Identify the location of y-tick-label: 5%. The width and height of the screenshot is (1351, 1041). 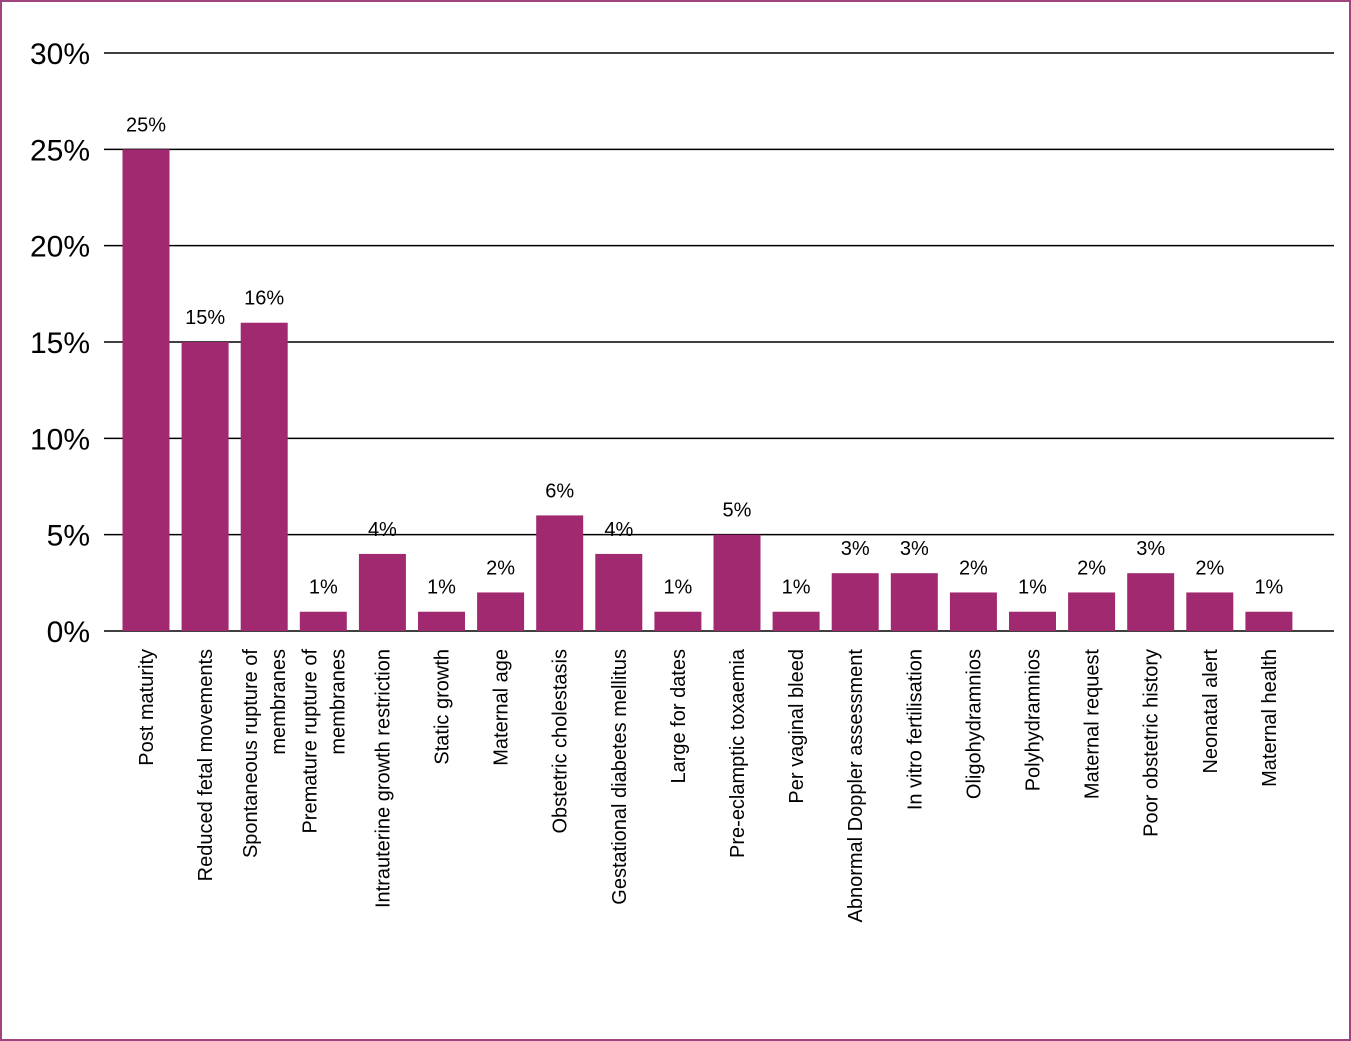
(68, 536).